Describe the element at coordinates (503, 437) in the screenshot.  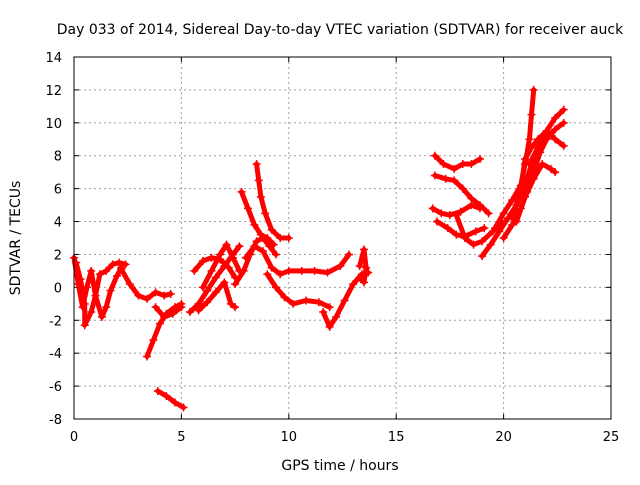
I see `x-tick-label: 20` at that location.